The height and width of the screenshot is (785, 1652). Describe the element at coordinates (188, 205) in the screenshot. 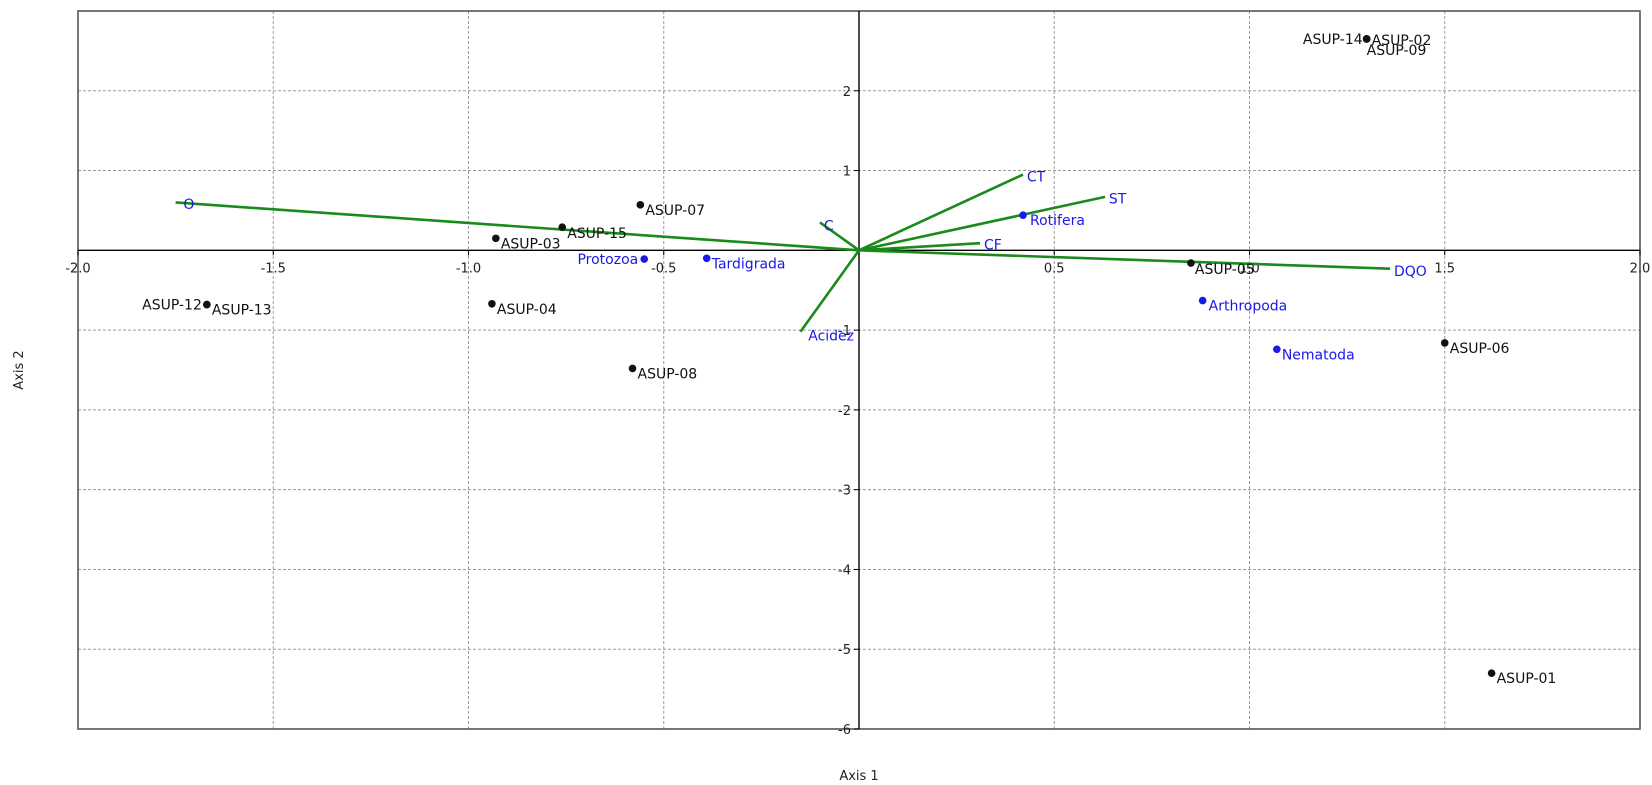

I see `env-vector-label: O` at that location.